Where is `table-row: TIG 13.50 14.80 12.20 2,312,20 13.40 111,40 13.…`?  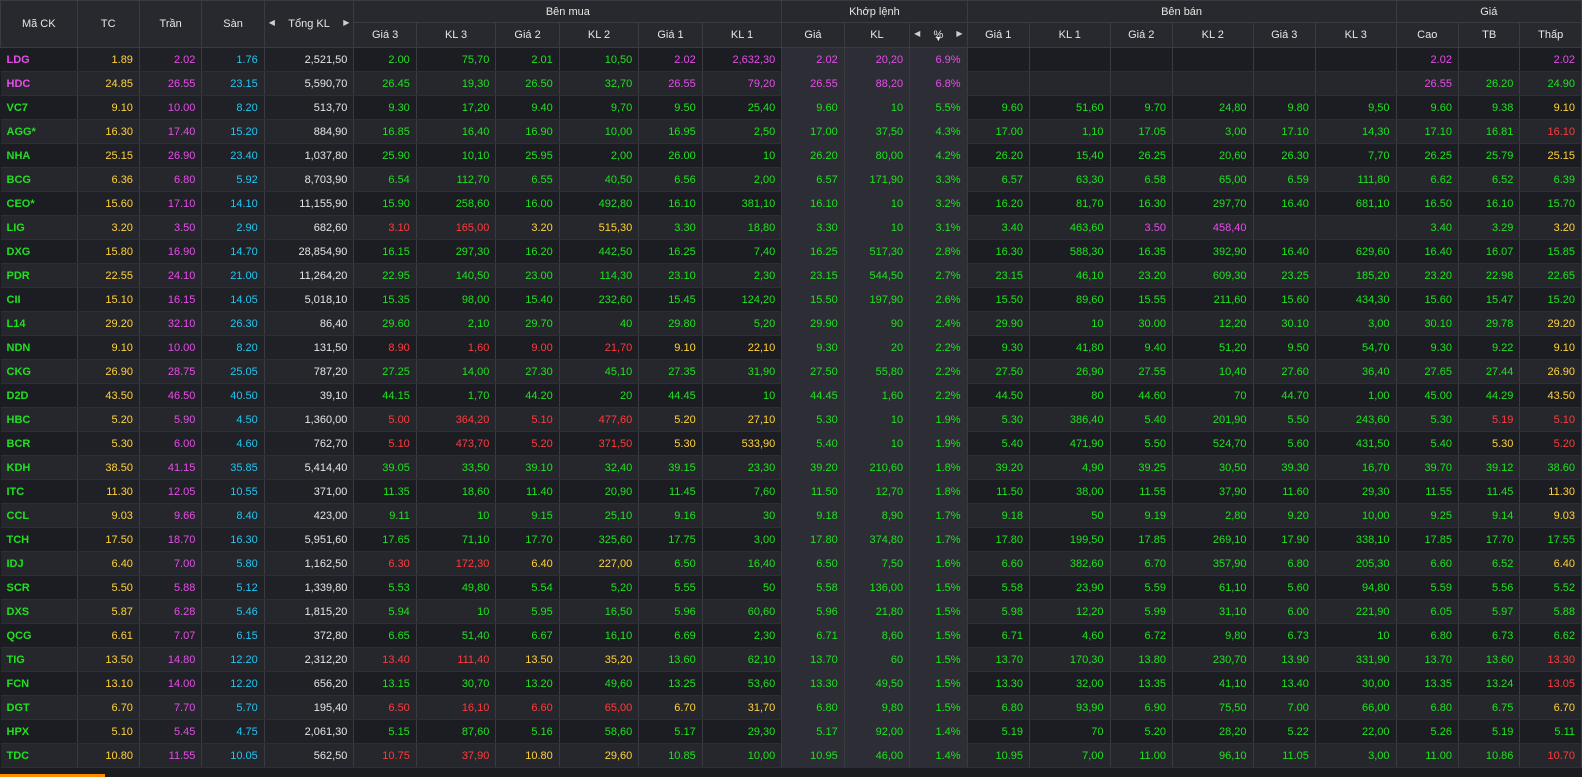
table-row: TIG 13.50 14.80 12.20 2,312,20 13.40 111,40 13.… is located at coordinates (791, 659).